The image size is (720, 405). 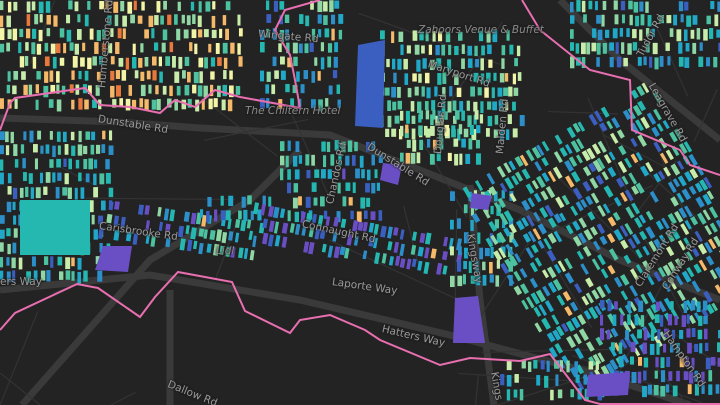 I want to click on minor-road, so click(x=655, y=188).